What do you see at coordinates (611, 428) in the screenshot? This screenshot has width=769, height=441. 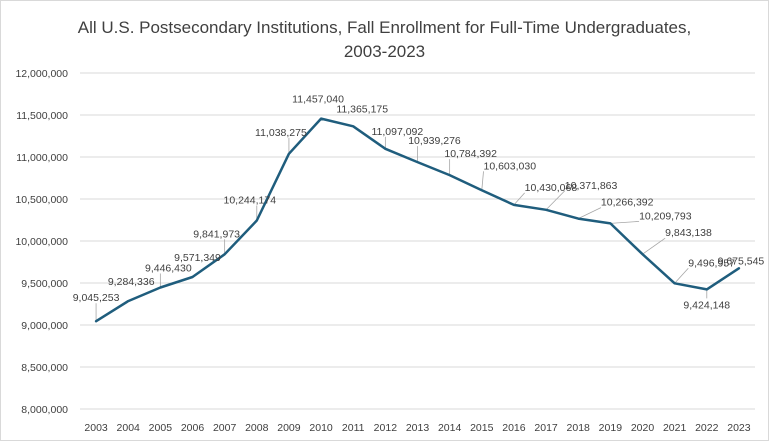 I see `x-tick-label-2019: 2019` at bounding box center [611, 428].